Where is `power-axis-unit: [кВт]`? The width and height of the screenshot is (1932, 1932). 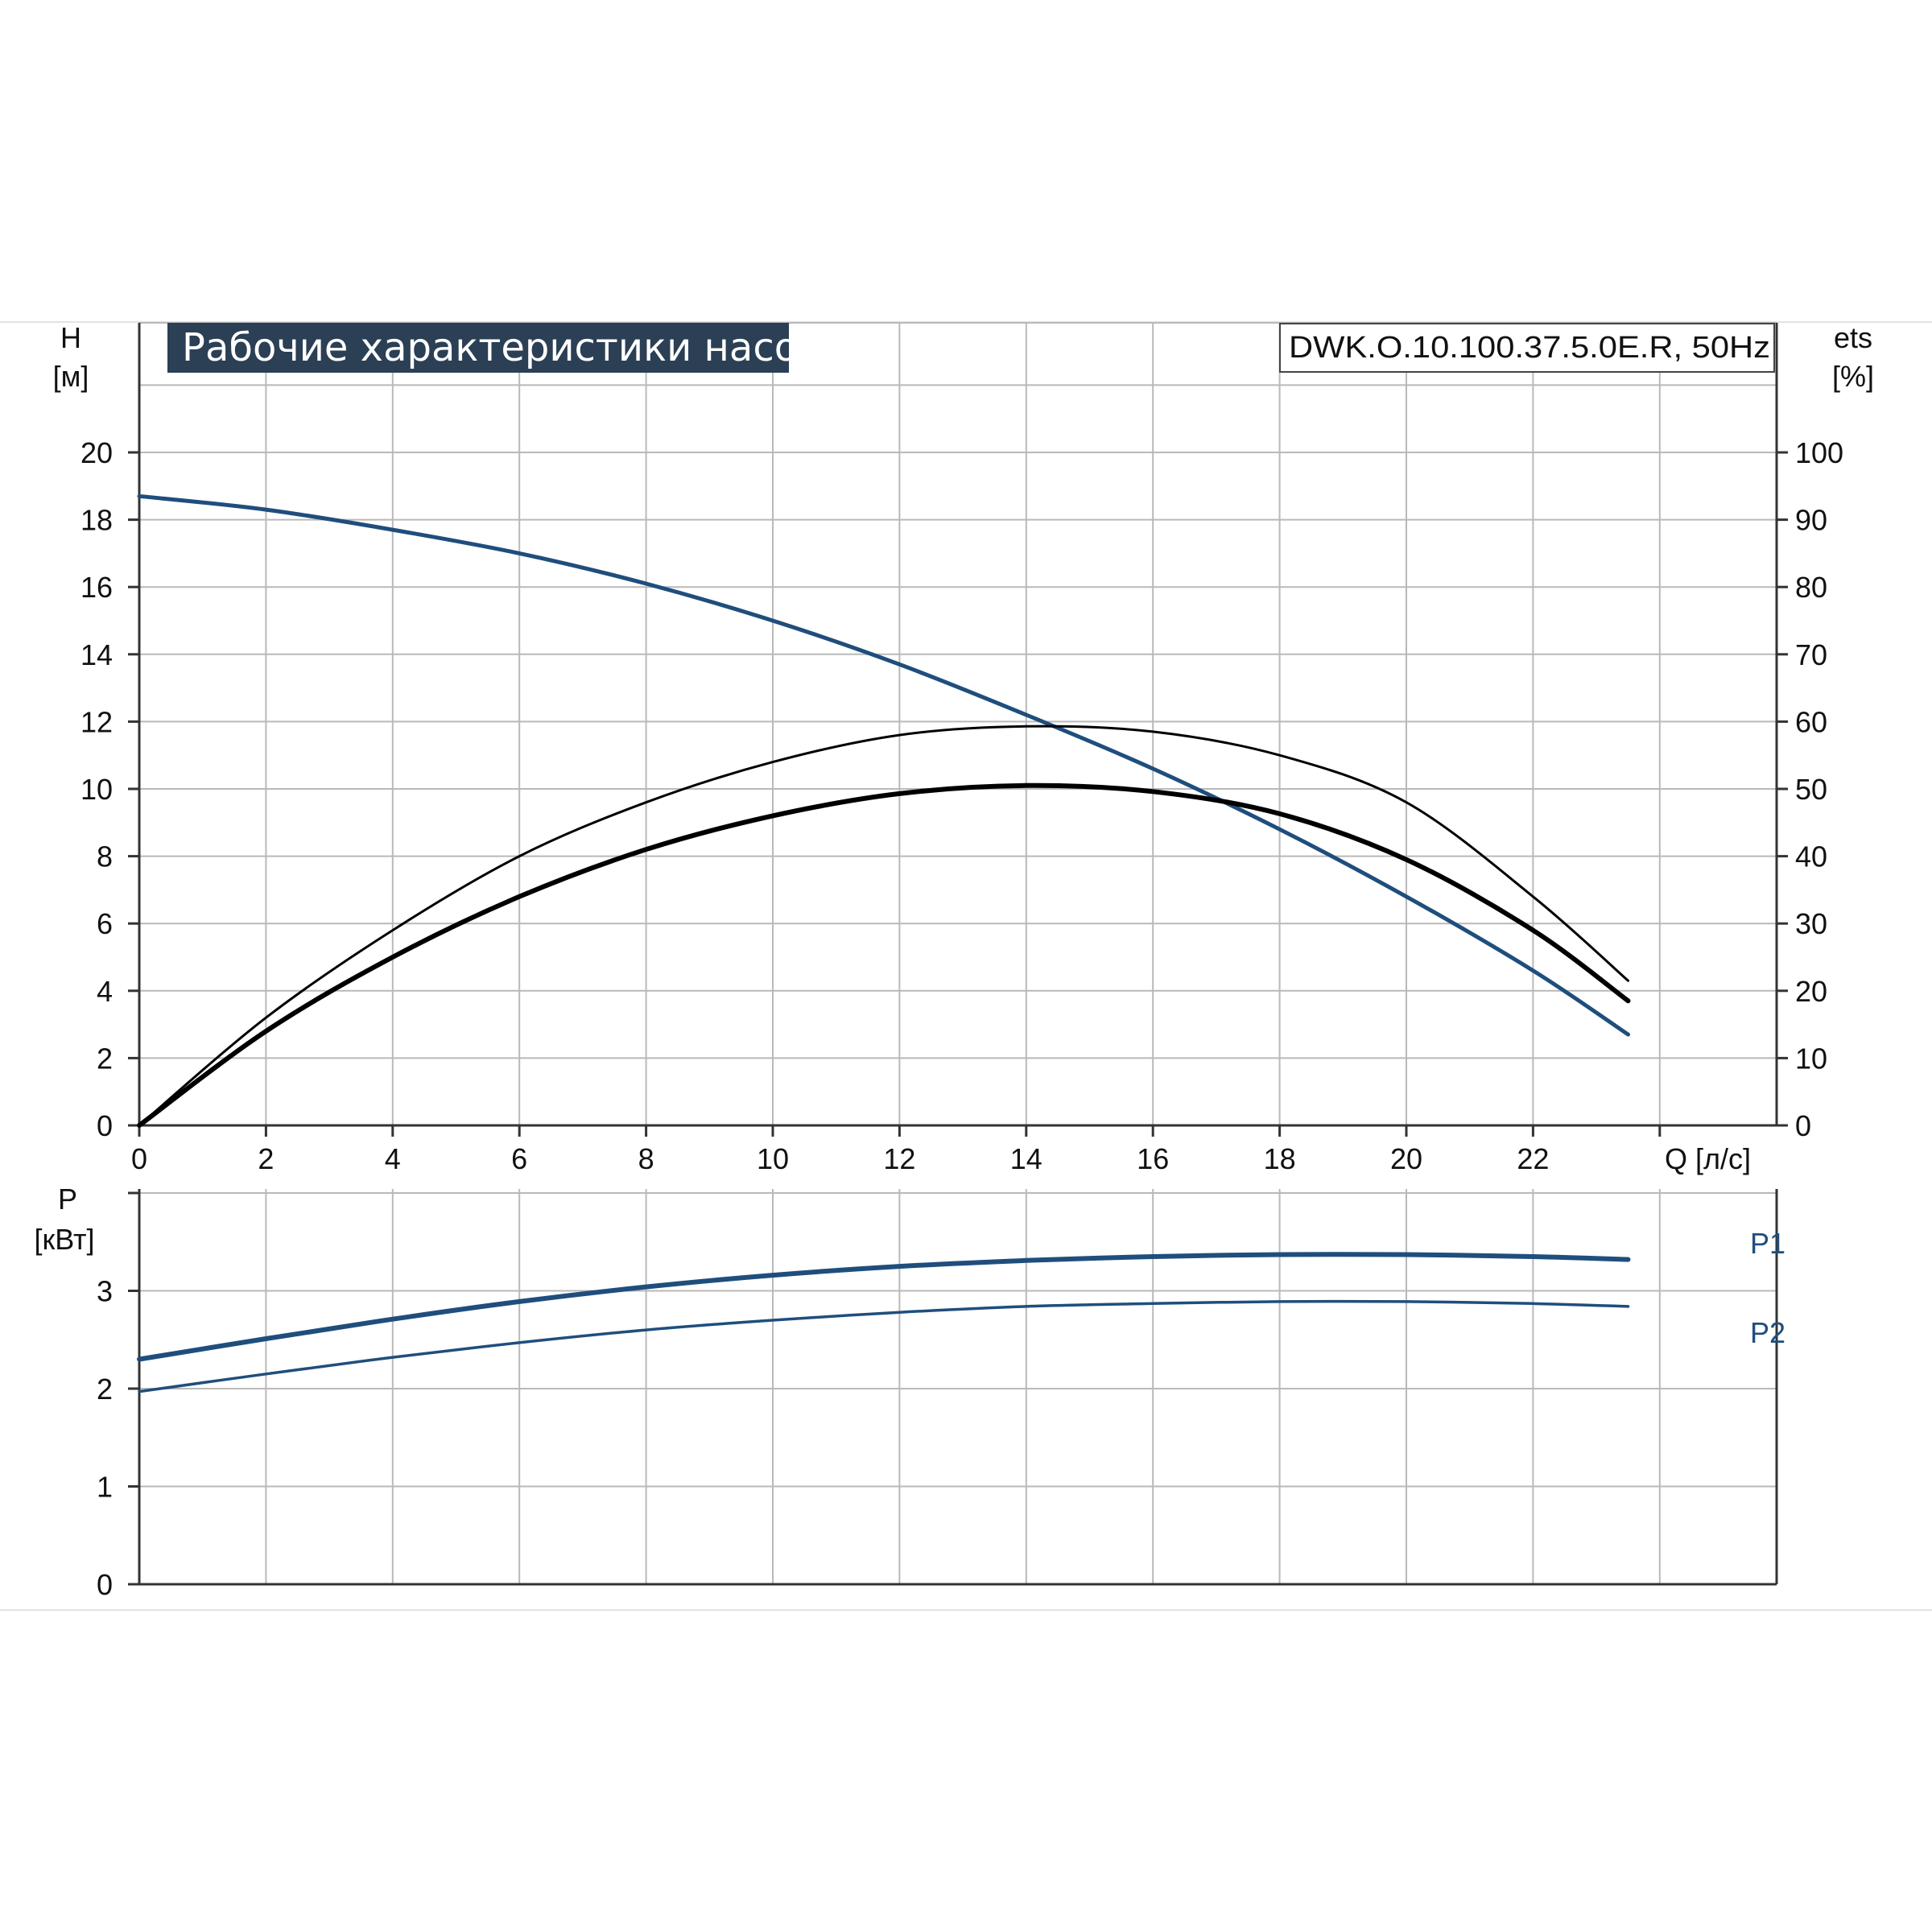
power-axis-unit: [кВт] is located at coordinates (64, 1239).